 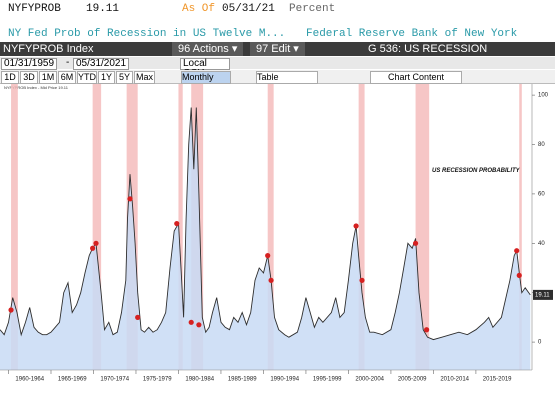 What do you see at coordinates (541, 145) in the screenshot?
I see `y-tick-label: 80` at bounding box center [541, 145].